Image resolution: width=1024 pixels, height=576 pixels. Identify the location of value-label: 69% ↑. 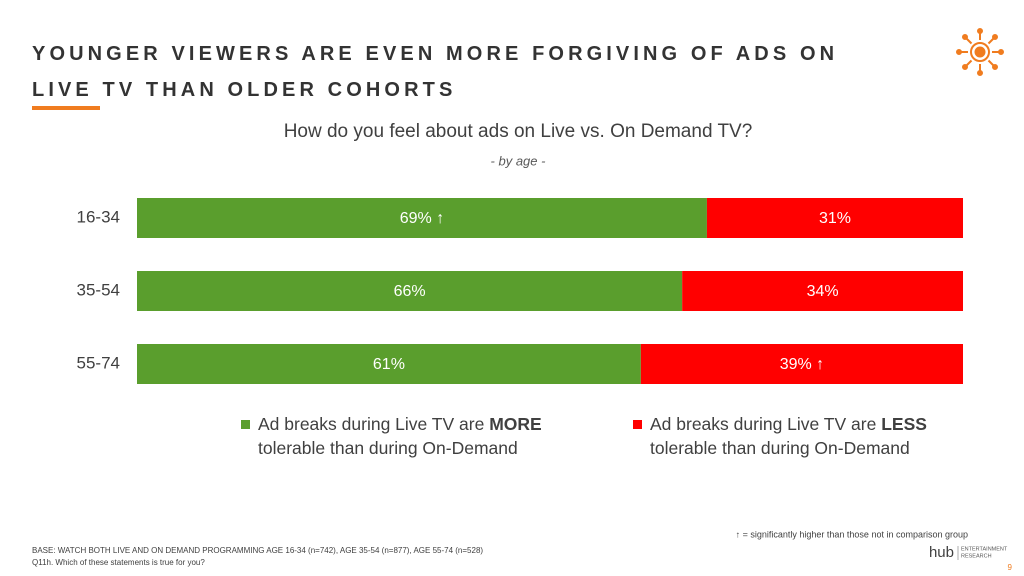
(422, 218).